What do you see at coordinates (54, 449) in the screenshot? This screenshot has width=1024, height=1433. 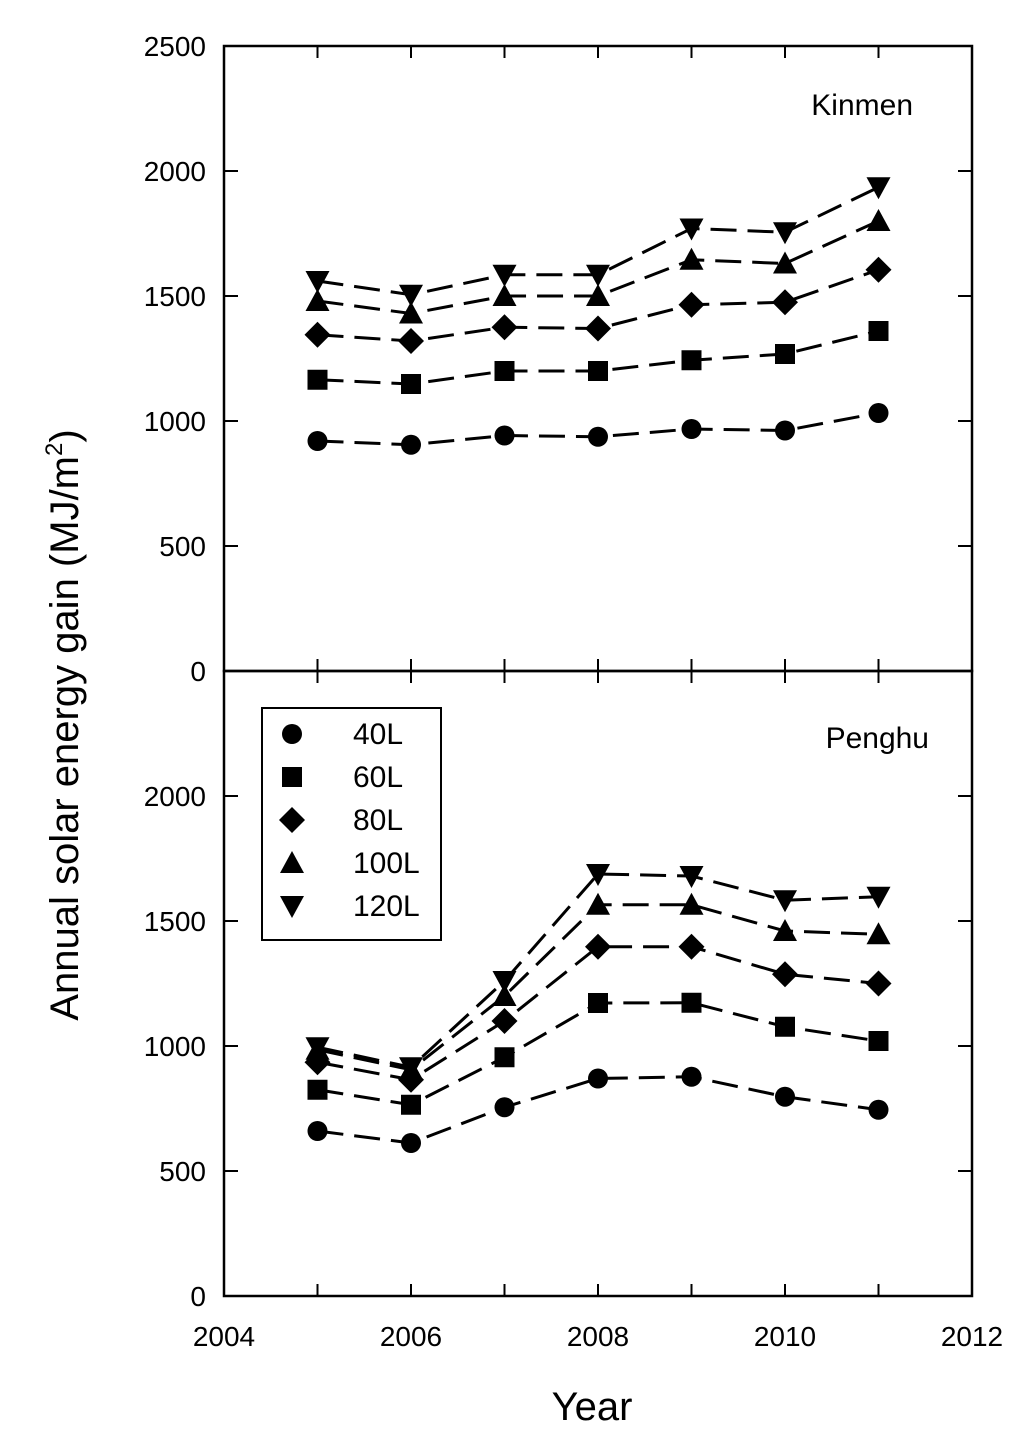 I see `y-axis-title-superscript: 2` at bounding box center [54, 449].